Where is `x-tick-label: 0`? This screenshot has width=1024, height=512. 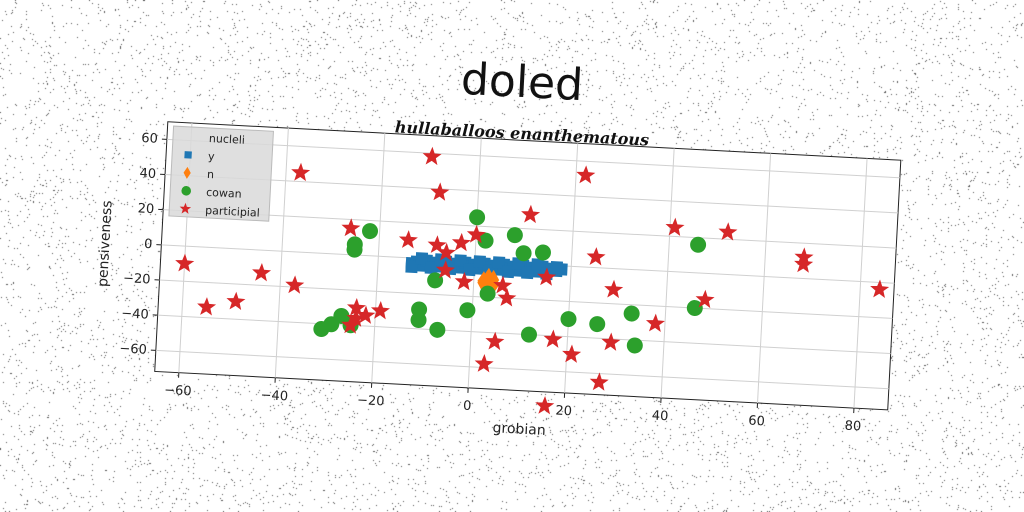 x-tick-label: 0 is located at coordinates (467, 406).